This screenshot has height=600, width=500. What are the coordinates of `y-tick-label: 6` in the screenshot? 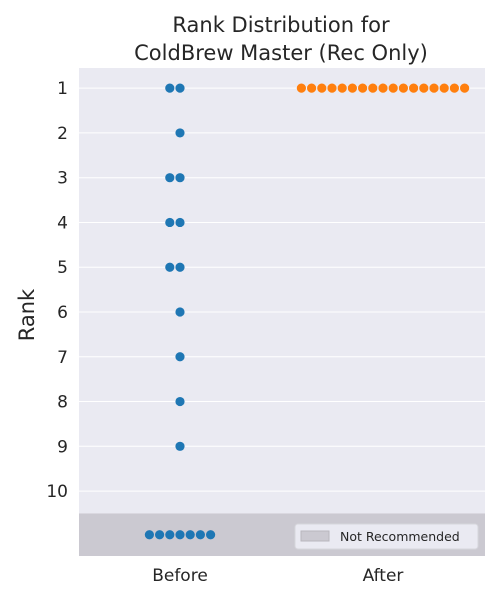 It's located at (62, 313).